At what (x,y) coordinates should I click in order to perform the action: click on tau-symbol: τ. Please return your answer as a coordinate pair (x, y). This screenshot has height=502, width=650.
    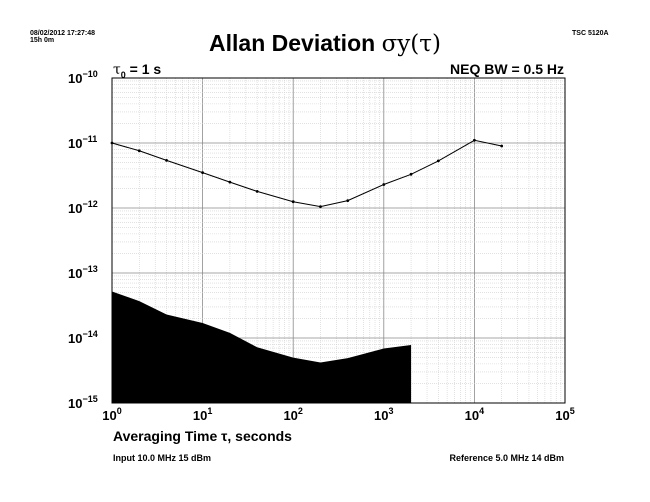
    Looking at the image, I should click on (117, 70).